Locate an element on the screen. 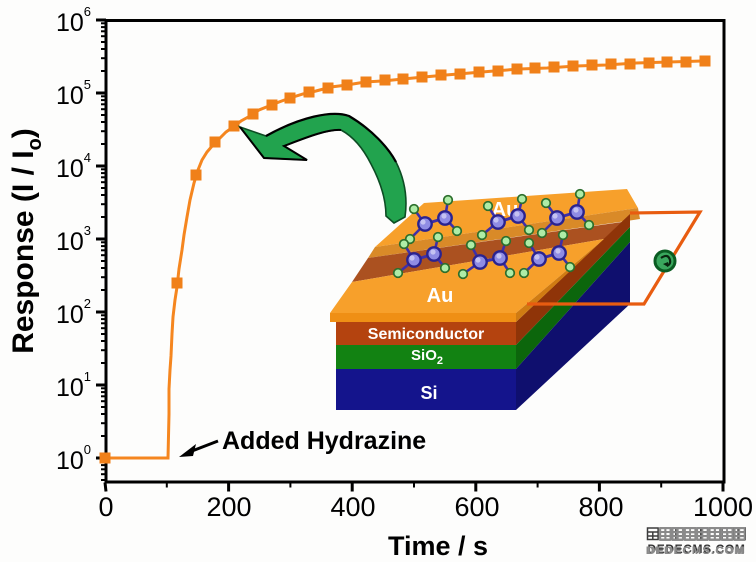 The width and height of the screenshot is (756, 562). svg-text: SiO2 is located at coordinates (427, 357).